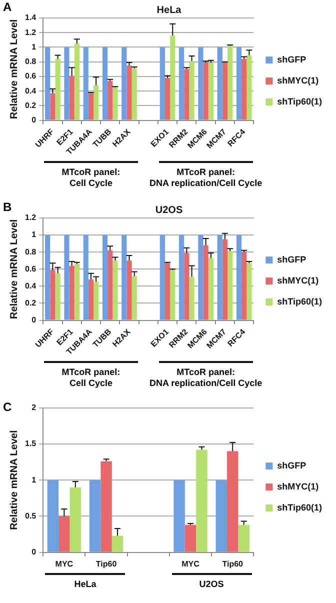 The width and height of the screenshot is (336, 603). I want to click on text: U2OS, so click(211, 584).